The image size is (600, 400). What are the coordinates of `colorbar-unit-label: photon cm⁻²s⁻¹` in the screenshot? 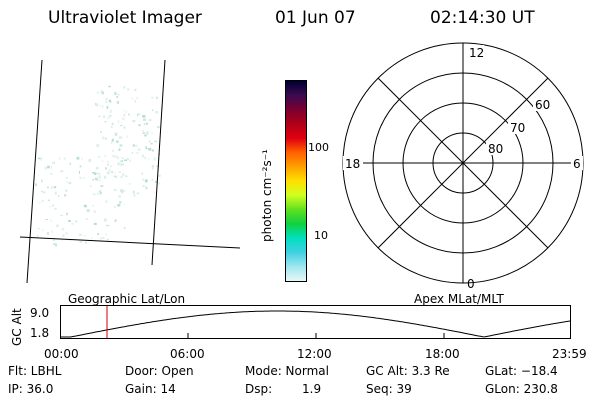 It's located at (267, 195).